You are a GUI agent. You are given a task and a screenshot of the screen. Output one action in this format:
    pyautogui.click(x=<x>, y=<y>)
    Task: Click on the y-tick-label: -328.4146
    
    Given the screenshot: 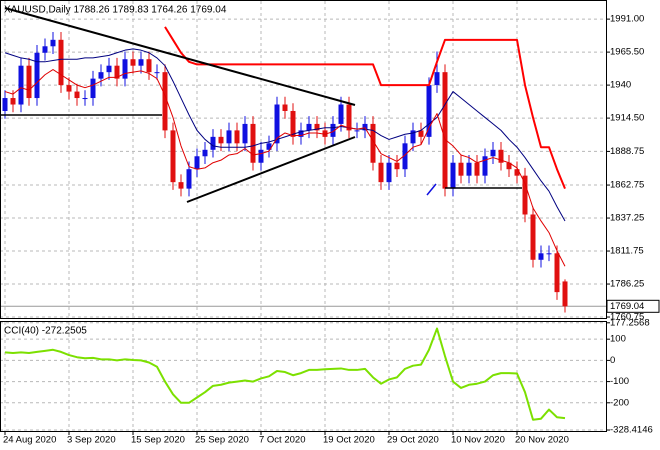 What is the action you would take?
    pyautogui.click(x=631, y=430)
    